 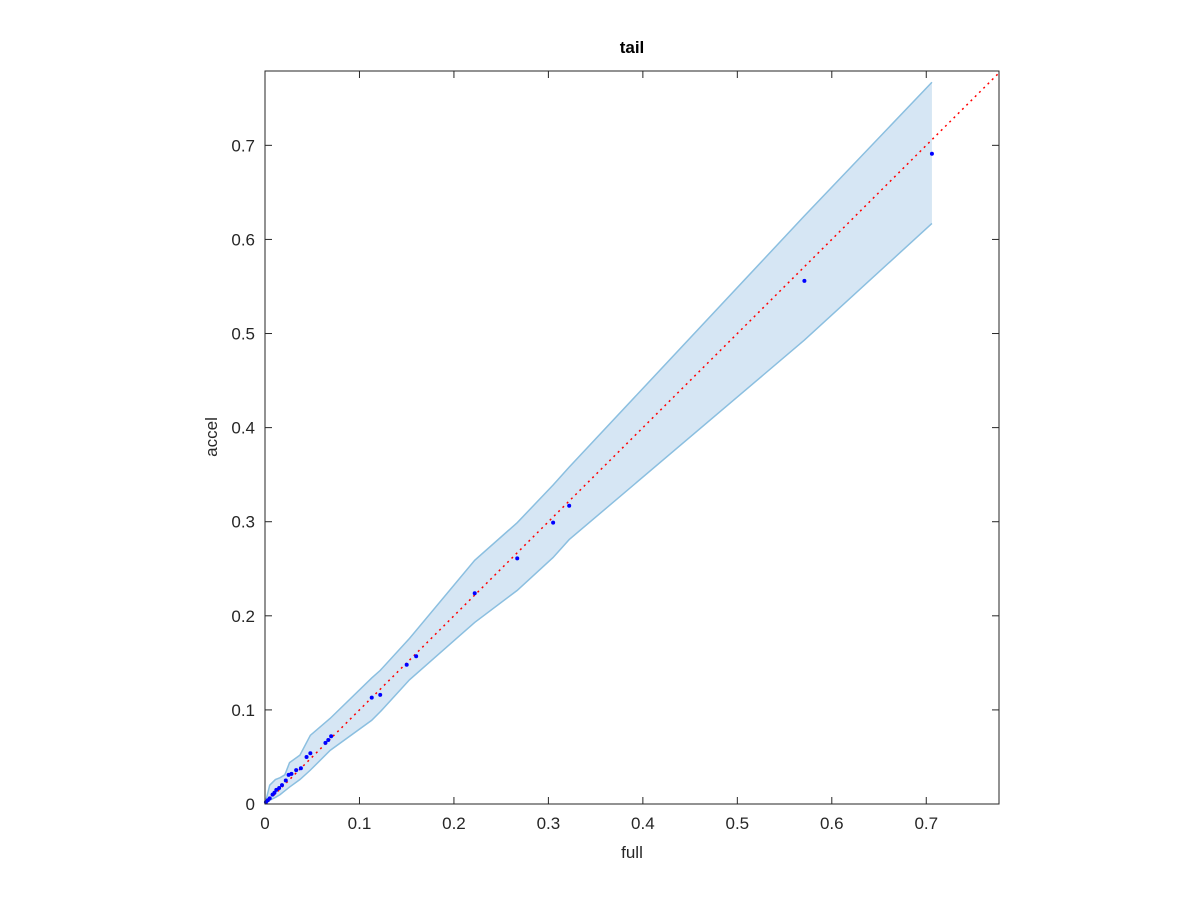 I want to click on y-tick-label: 0.5, so click(x=243, y=334).